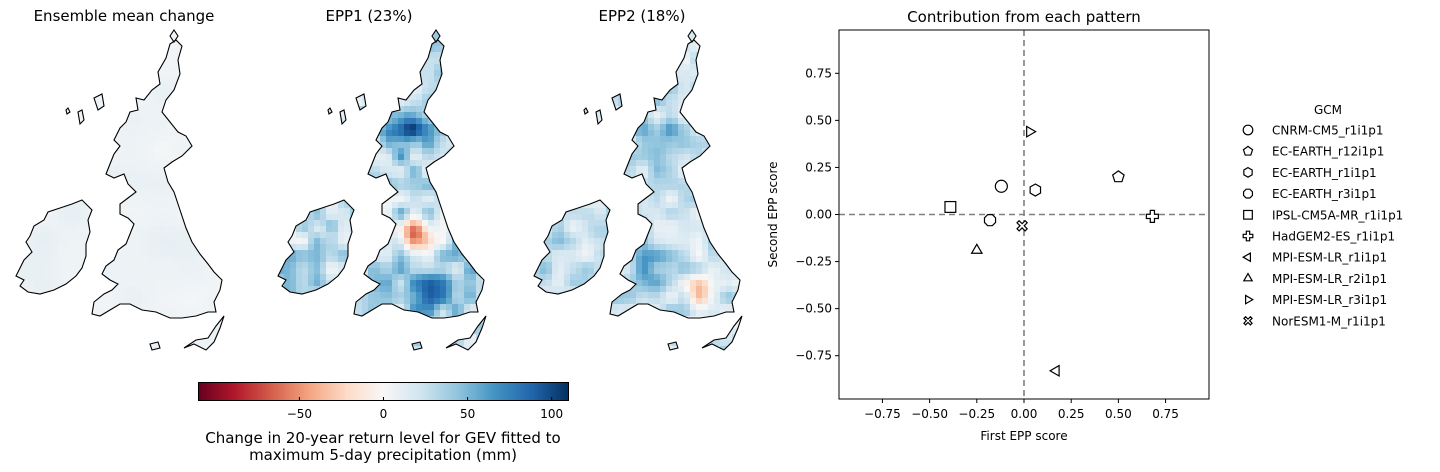 Image resolution: width=1440 pixels, height=472 pixels. Describe the element at coordinates (382, 190) in the screenshot. I see `map-epp1` at that location.